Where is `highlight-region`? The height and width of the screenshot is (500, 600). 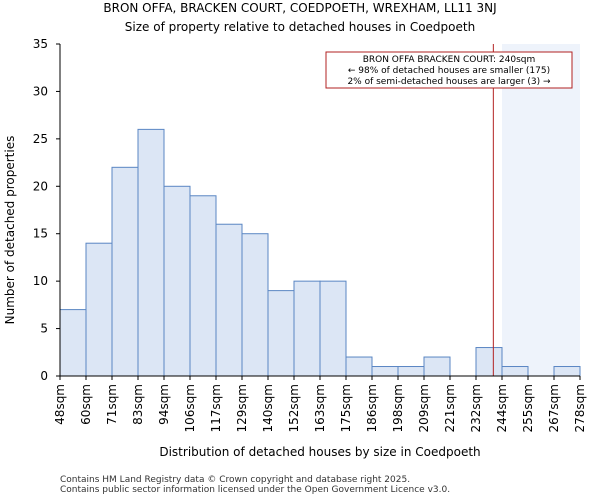
highlight-region is located at coordinates (541, 210).